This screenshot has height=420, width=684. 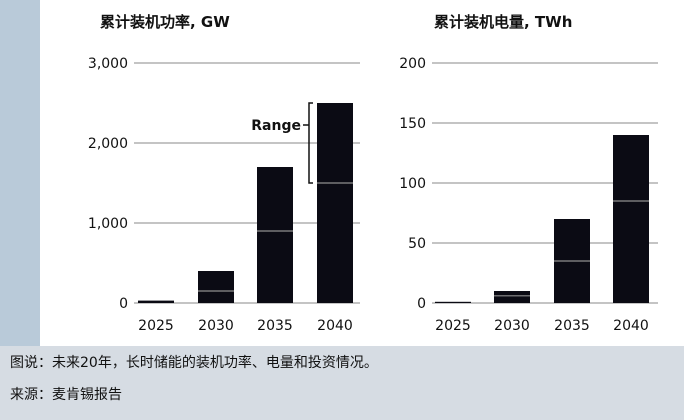 I want to click on range-annotation: Range, so click(x=276, y=126).